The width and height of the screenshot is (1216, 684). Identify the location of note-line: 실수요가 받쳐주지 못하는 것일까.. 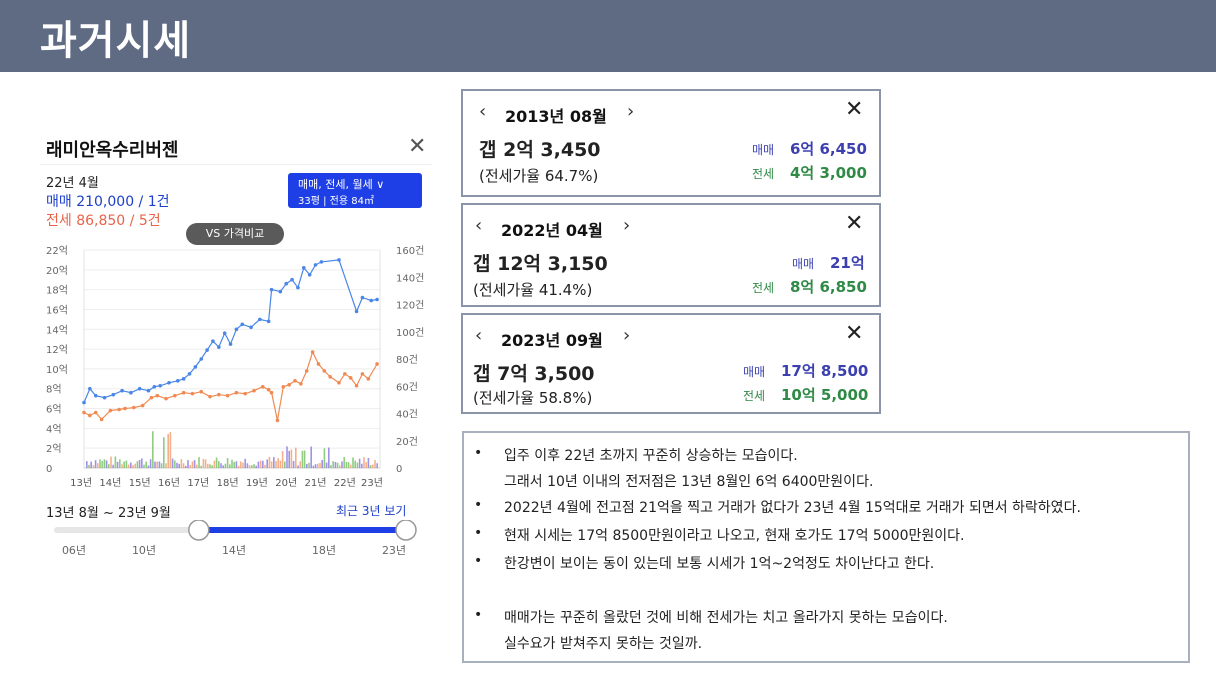
(603, 644).